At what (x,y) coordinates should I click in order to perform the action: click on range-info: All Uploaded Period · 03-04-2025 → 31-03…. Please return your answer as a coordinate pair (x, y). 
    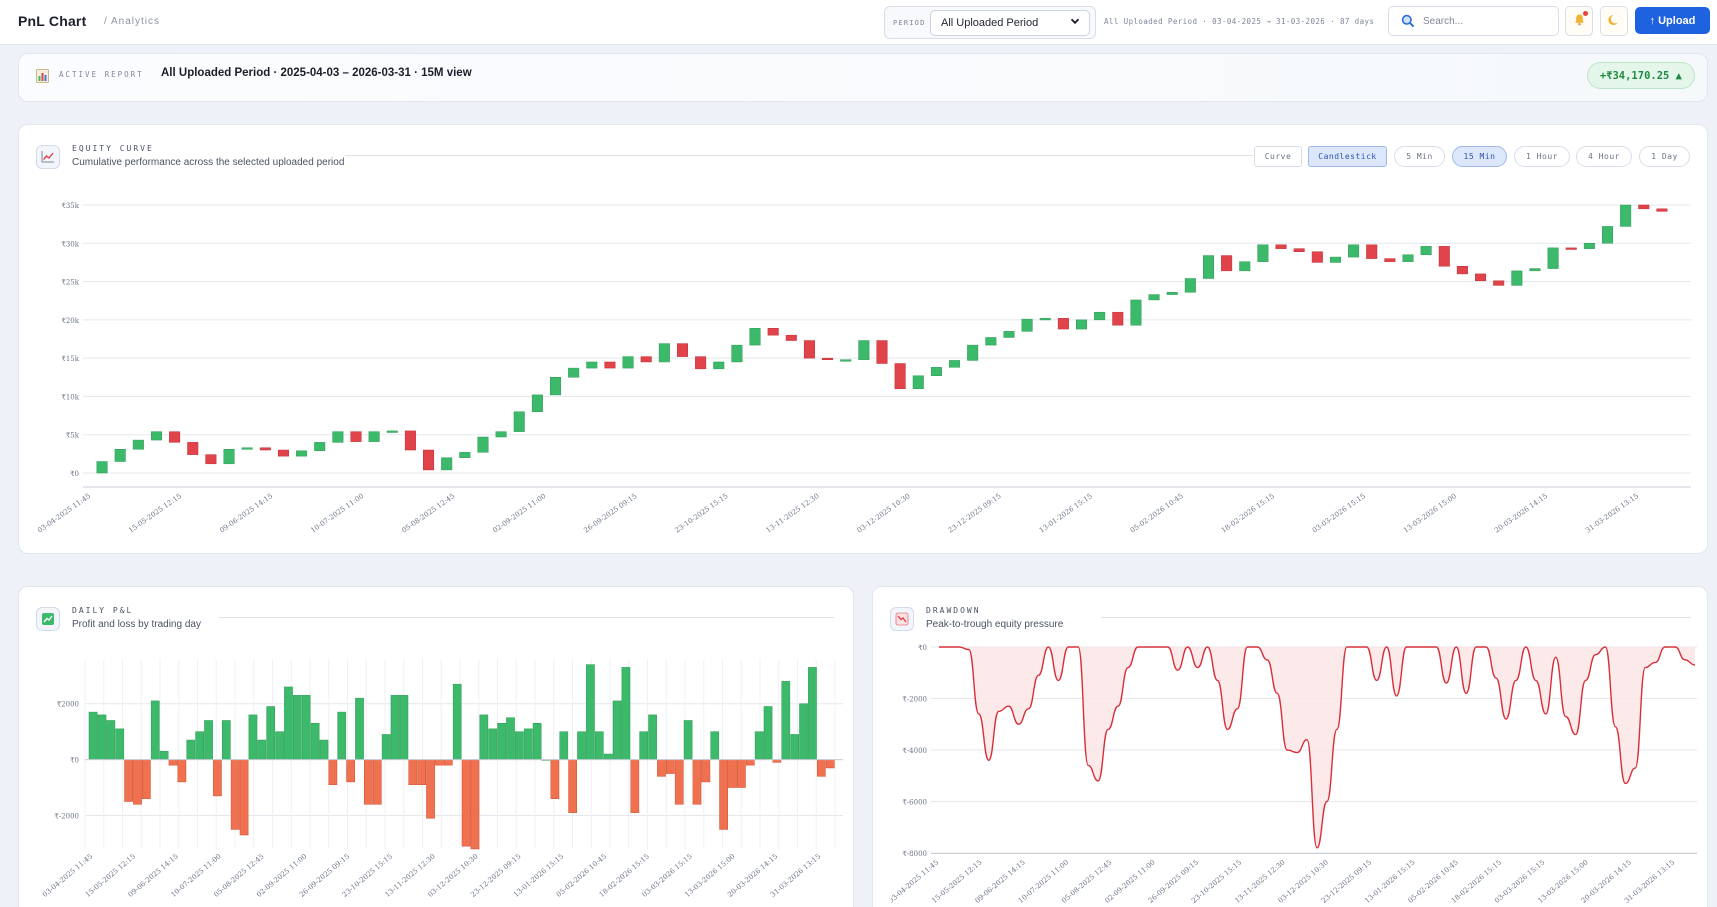
    Looking at the image, I should click on (1239, 21).